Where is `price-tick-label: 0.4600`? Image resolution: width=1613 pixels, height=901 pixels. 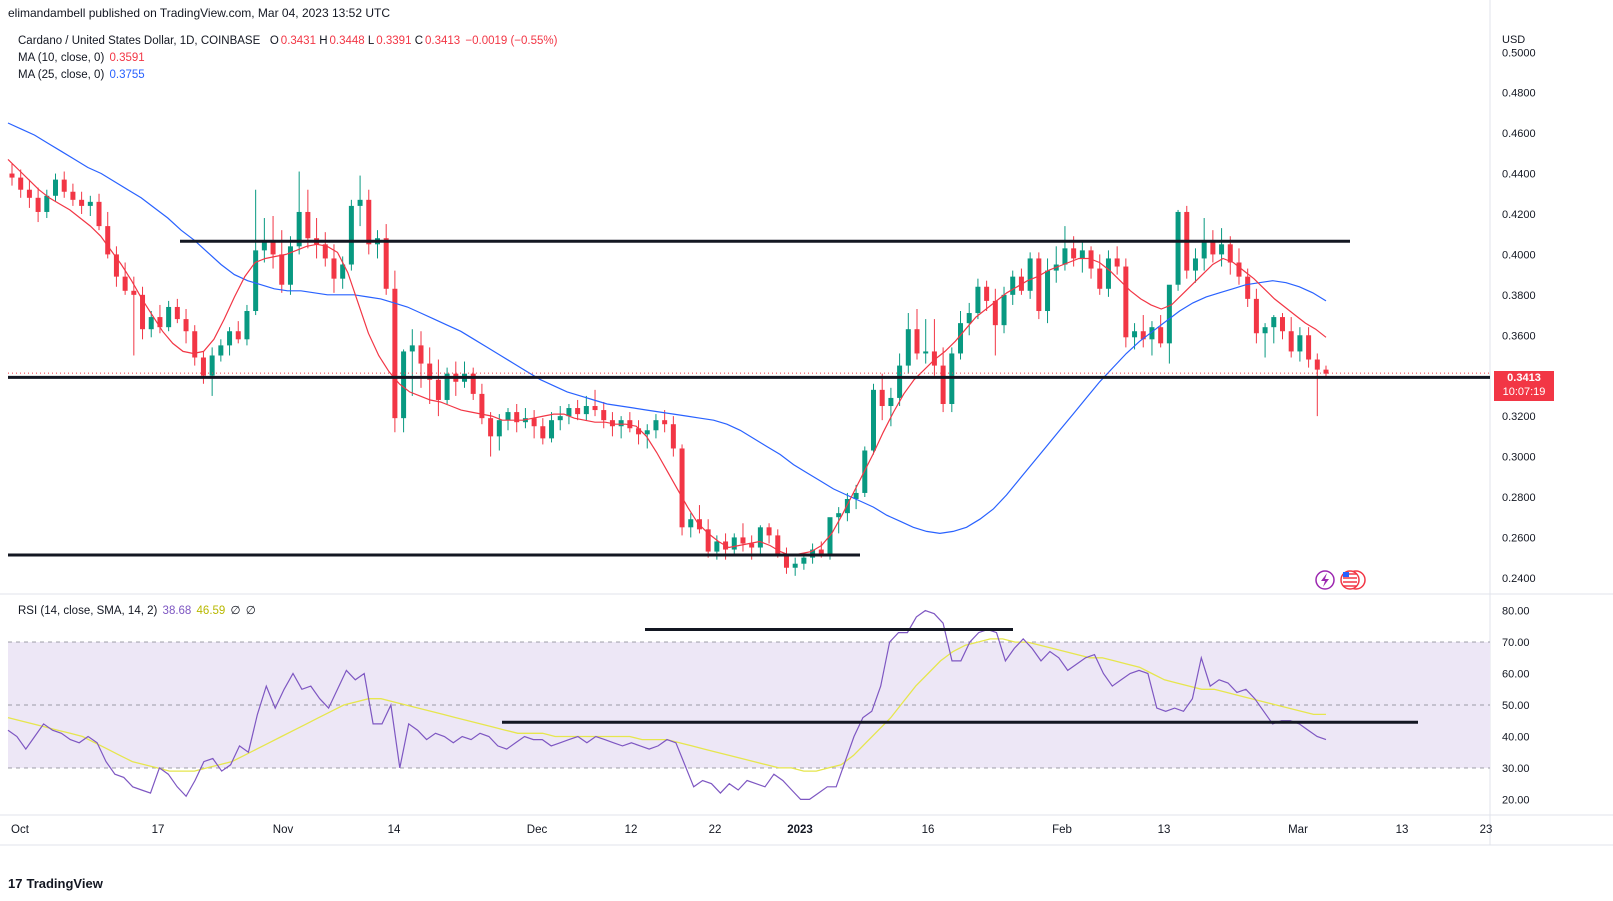
price-tick-label: 0.4600 is located at coordinates (1519, 134).